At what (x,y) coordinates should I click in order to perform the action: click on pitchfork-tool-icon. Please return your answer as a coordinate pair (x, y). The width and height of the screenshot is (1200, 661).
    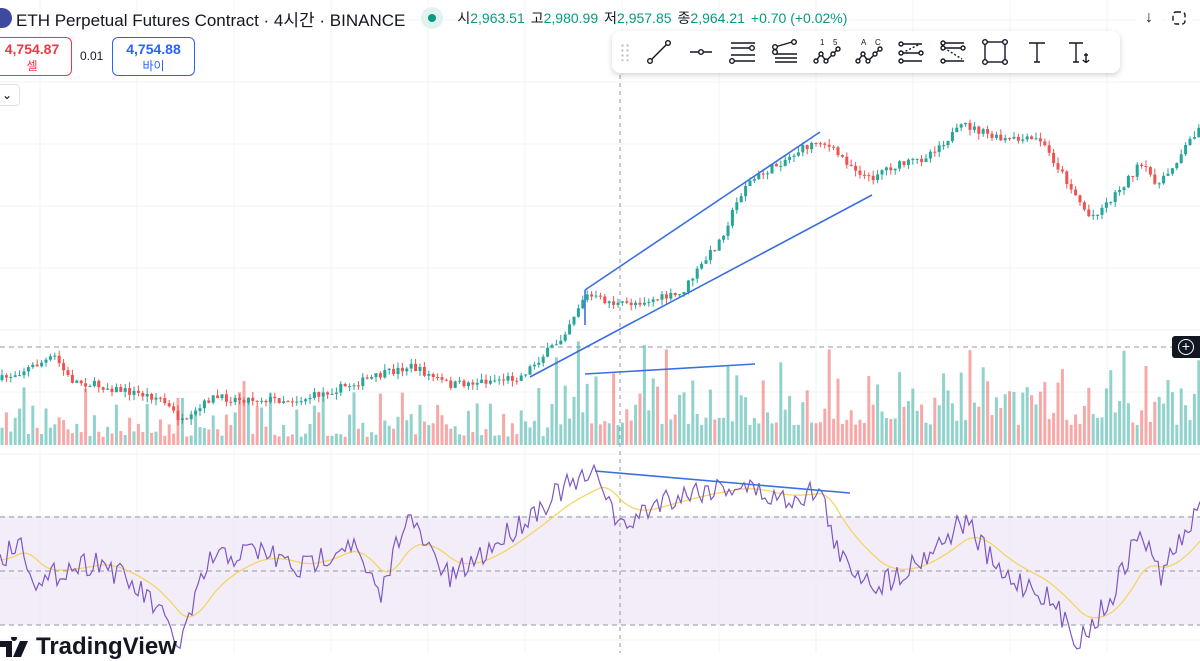
    Looking at the image, I should click on (785, 52).